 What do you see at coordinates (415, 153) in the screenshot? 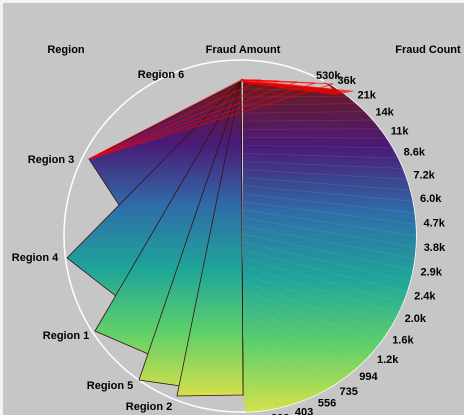
I see `count-tick-label: 8.6k` at bounding box center [415, 153].